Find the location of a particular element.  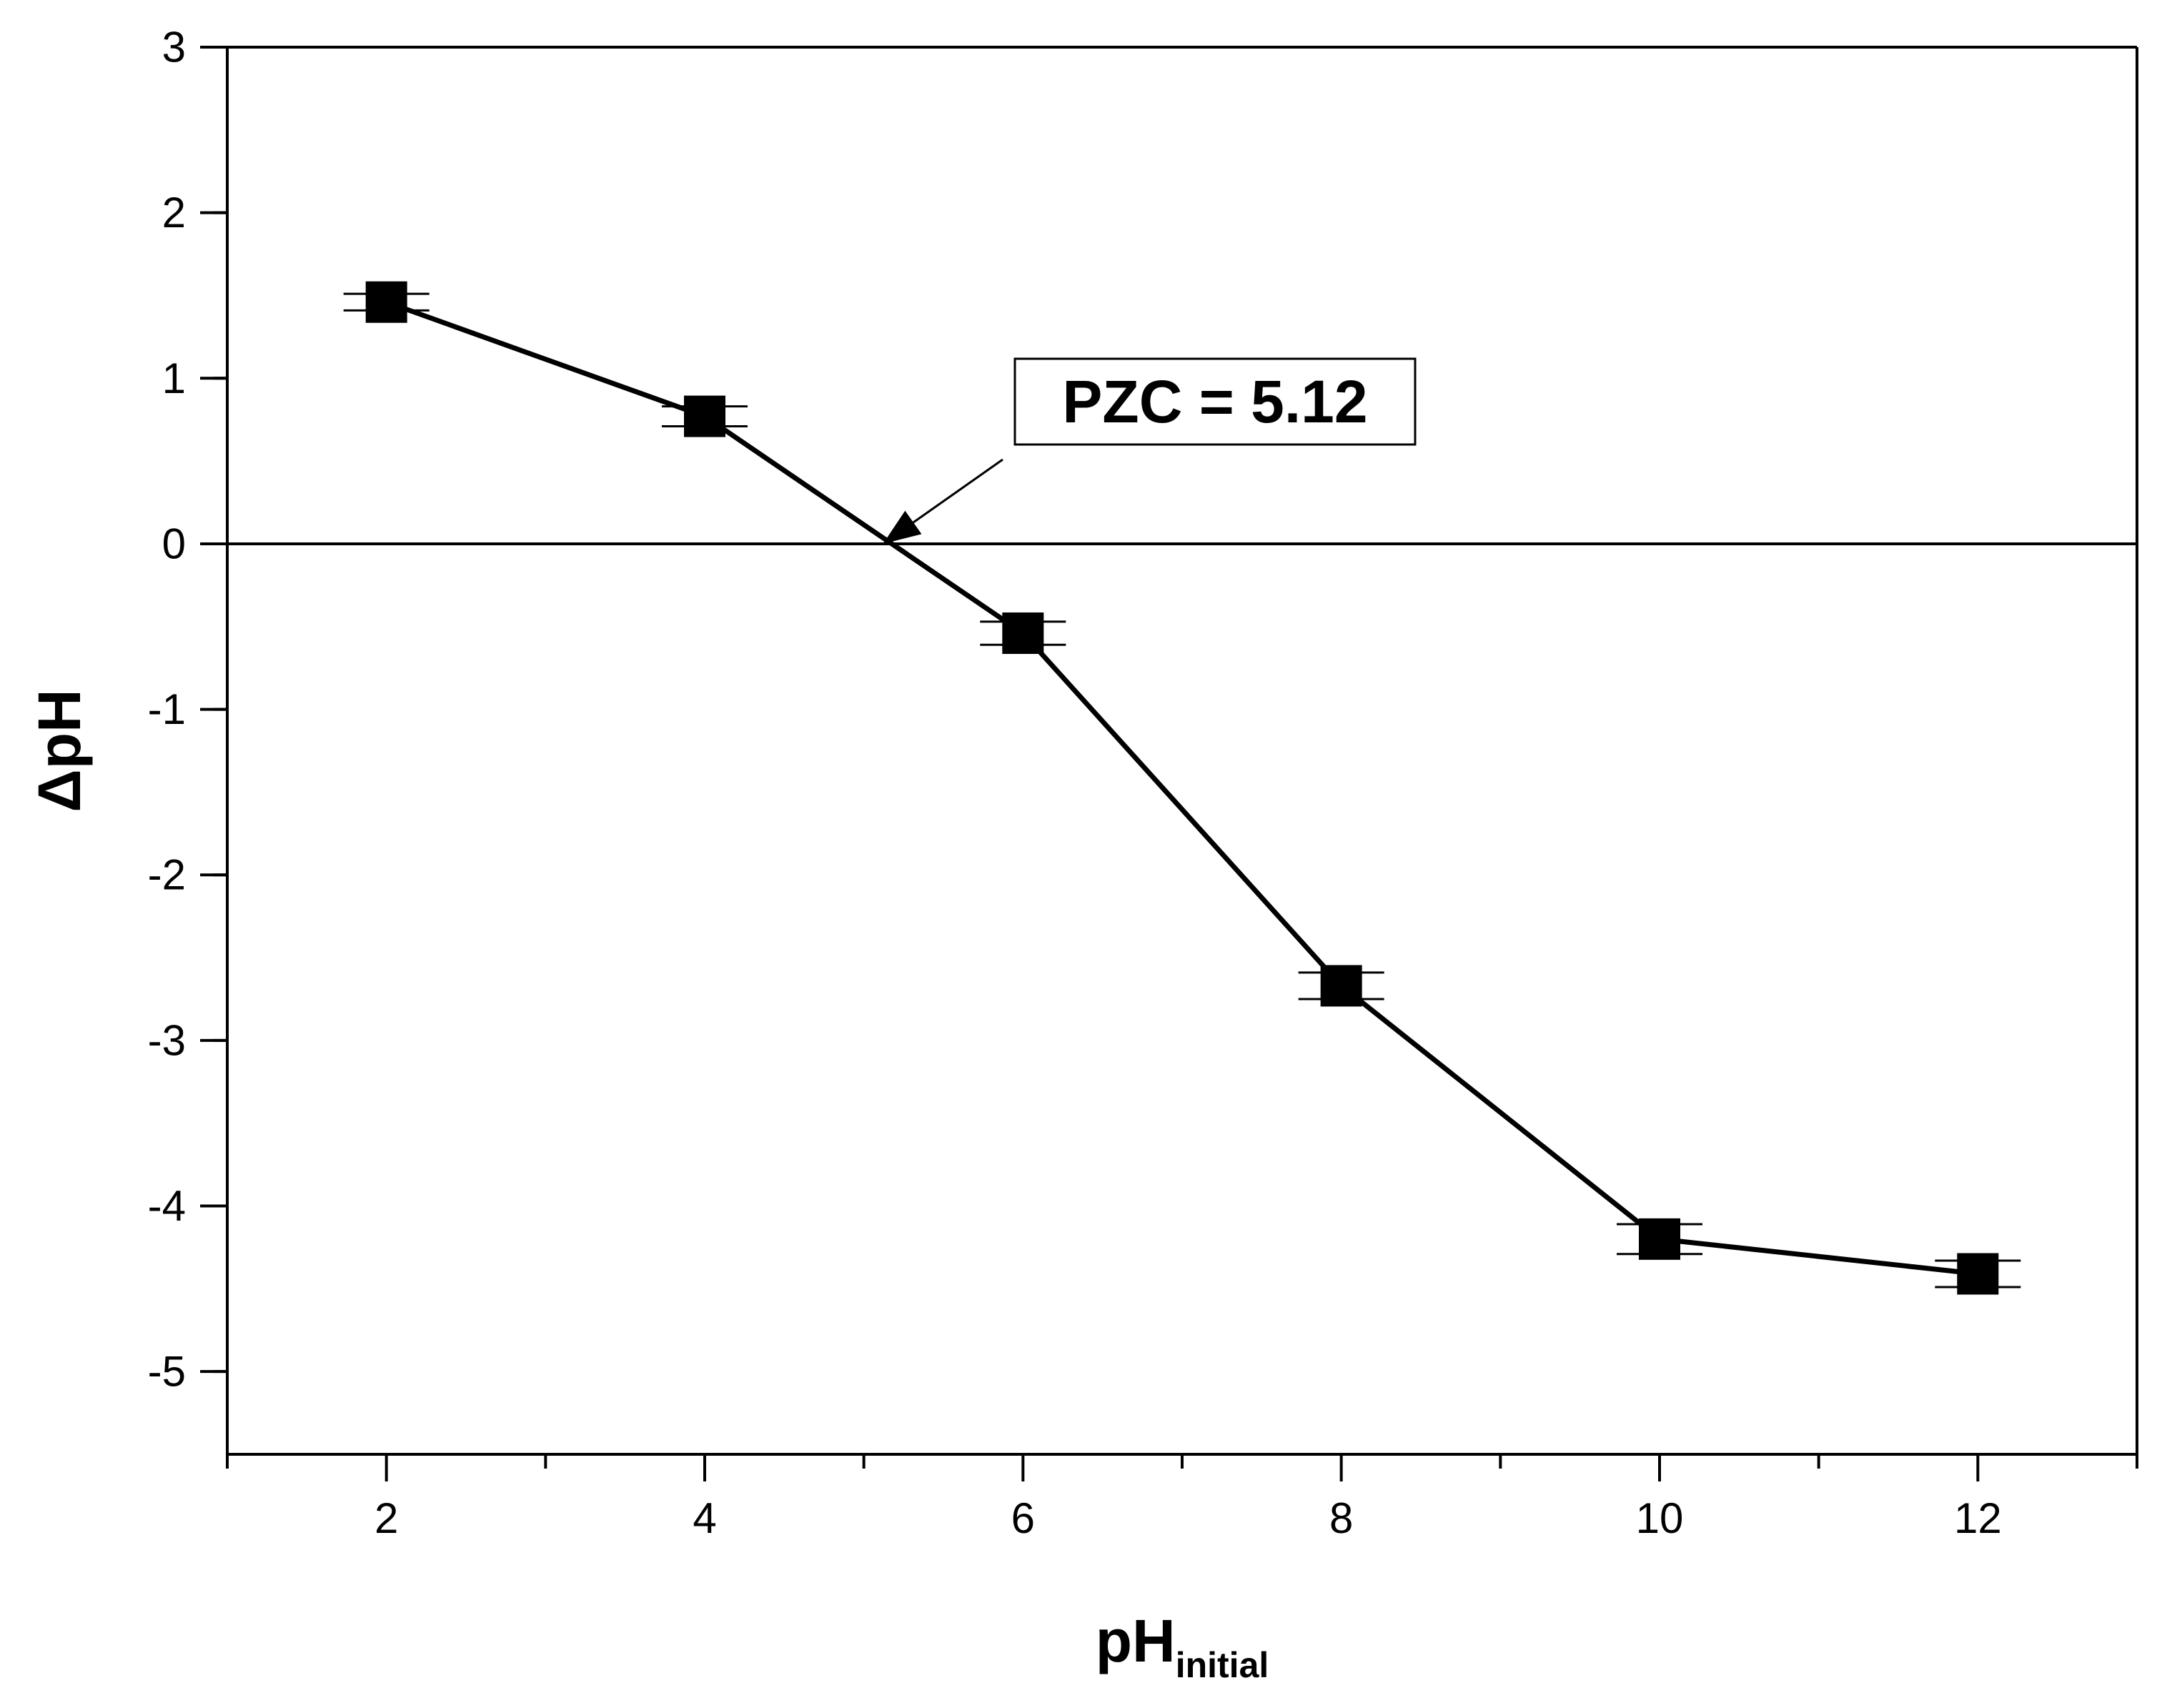

annotation: PZC = 5.12 is located at coordinates (1150, 451).